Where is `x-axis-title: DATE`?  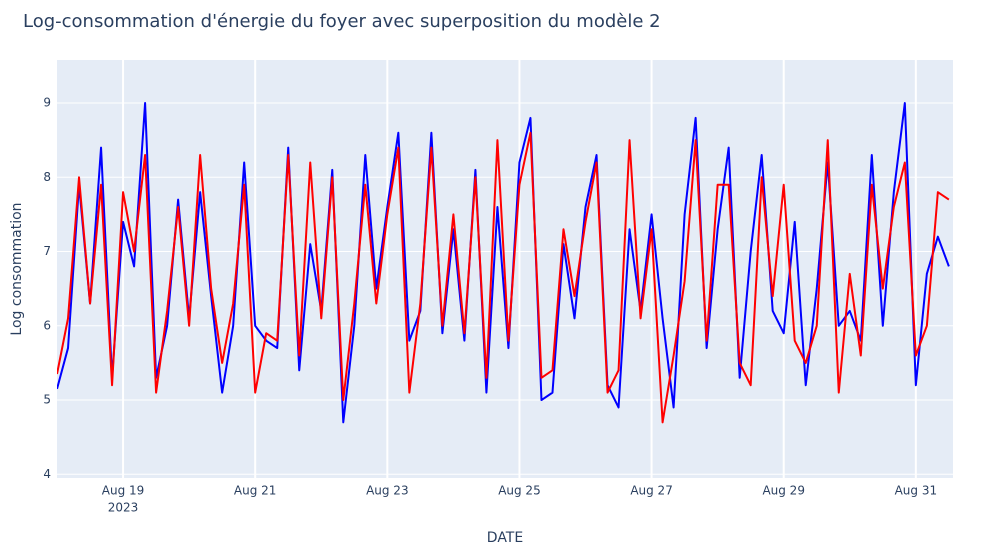 x-axis-title: DATE is located at coordinates (505, 538).